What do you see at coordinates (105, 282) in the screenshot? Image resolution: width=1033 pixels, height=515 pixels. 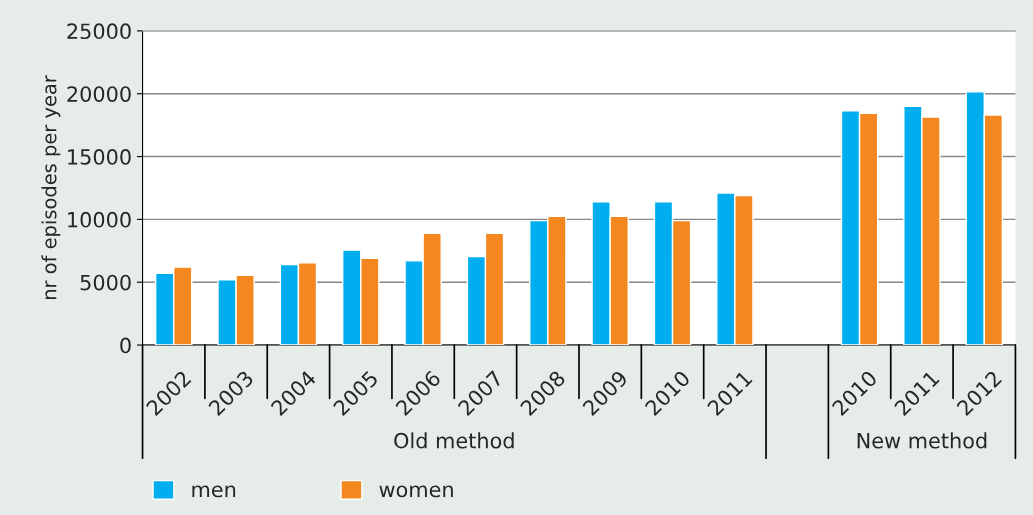 I see `y-tick-label: 5000` at bounding box center [105, 282].